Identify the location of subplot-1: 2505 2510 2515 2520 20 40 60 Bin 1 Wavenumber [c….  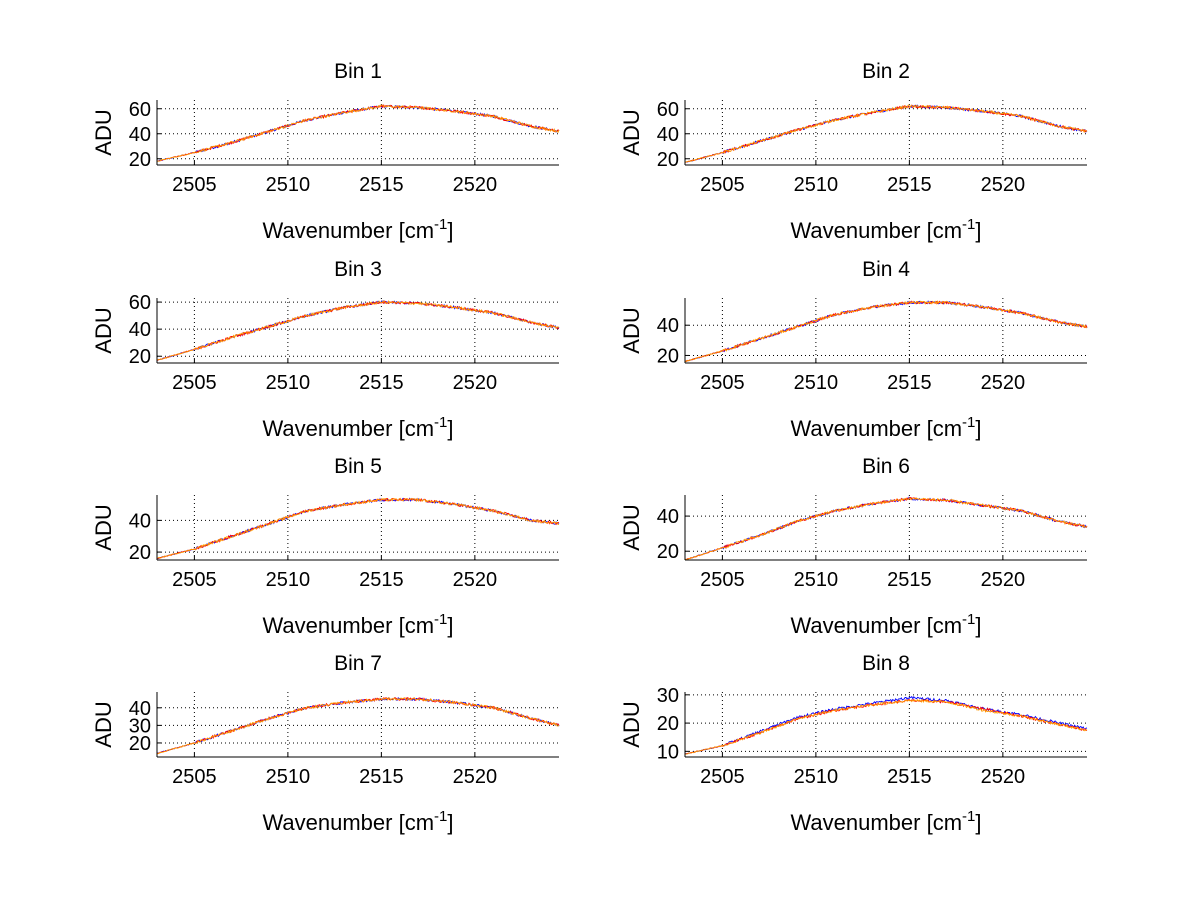
(325, 151).